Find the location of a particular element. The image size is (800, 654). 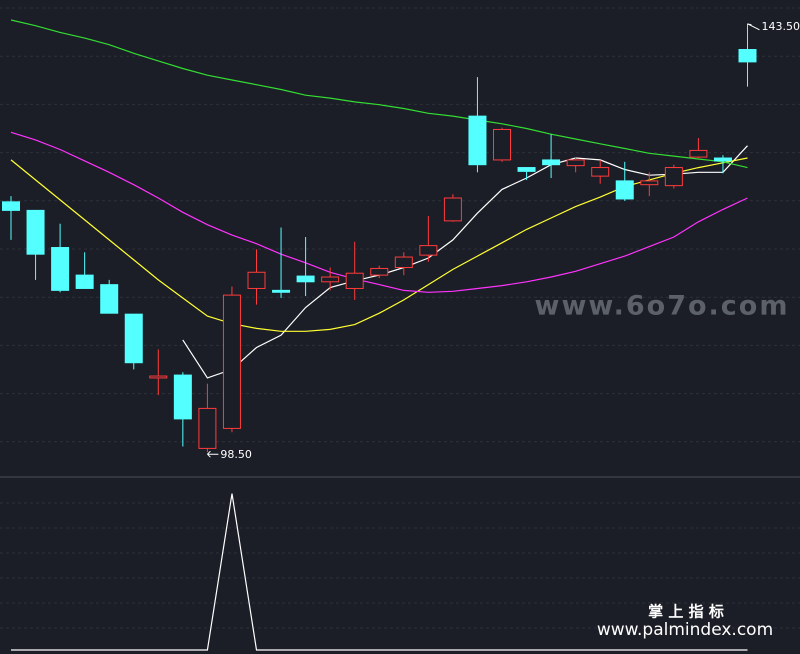

site: www.palmindex.com is located at coordinates (685, 630).